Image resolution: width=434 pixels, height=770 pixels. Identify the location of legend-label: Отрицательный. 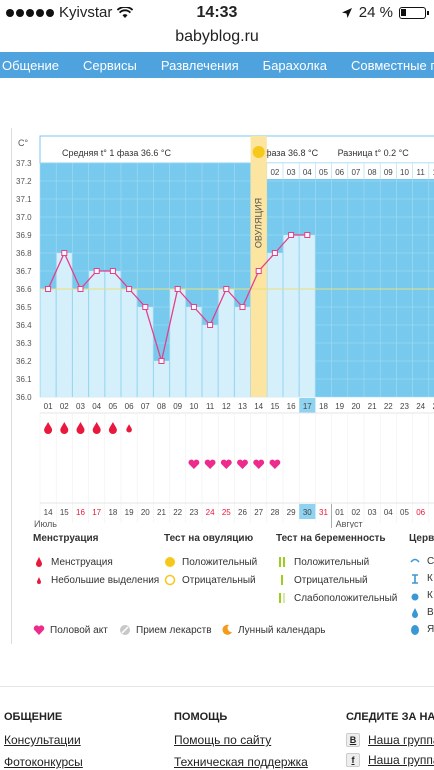
(219, 580).